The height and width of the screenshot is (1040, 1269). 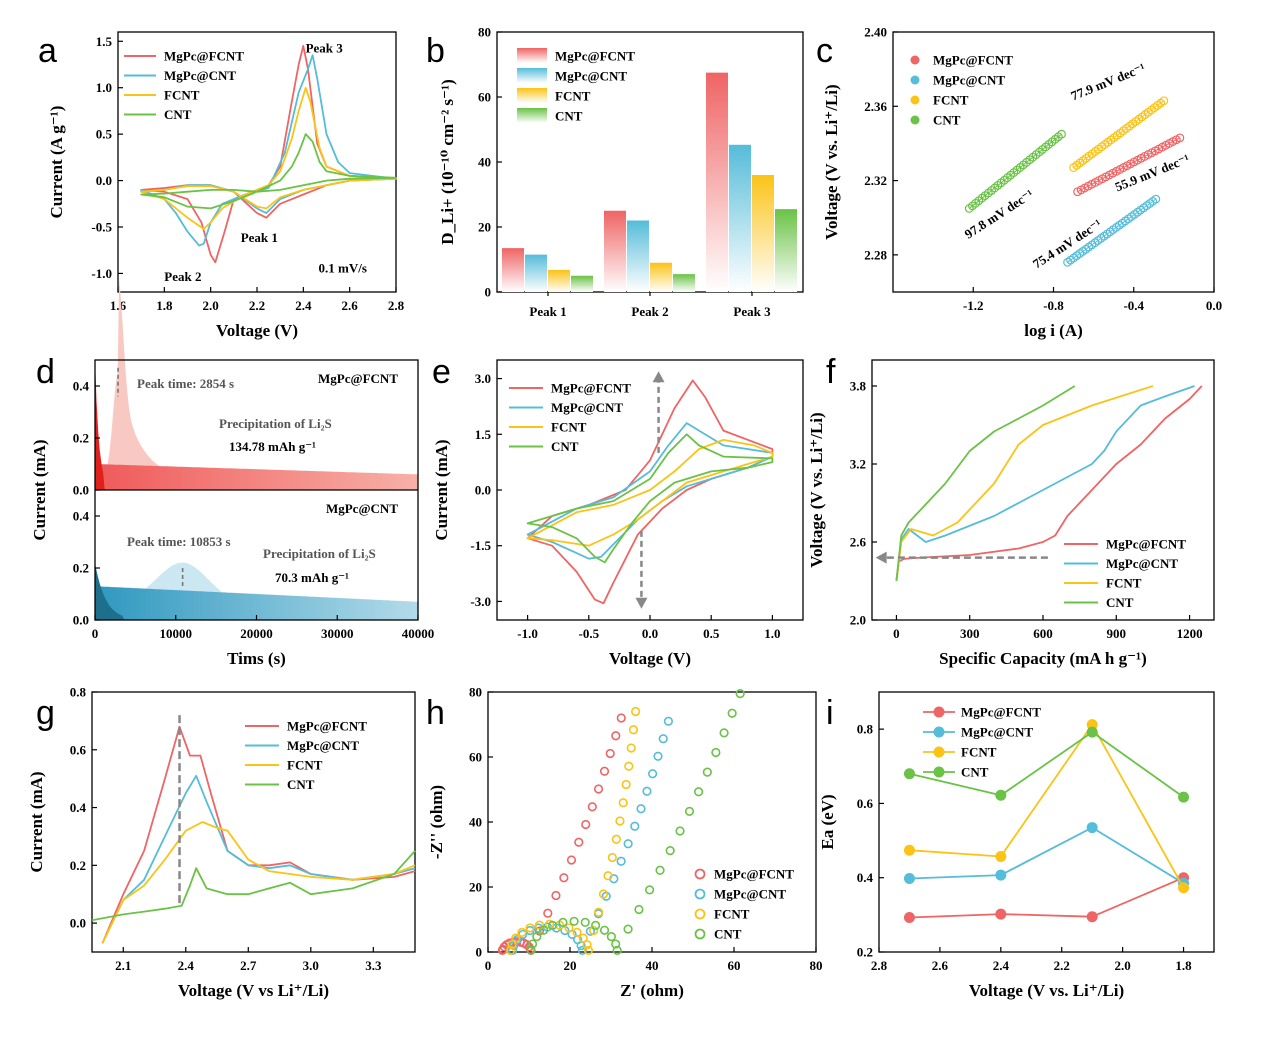 I want to click on bar-CNT, so click(x=786, y=250).